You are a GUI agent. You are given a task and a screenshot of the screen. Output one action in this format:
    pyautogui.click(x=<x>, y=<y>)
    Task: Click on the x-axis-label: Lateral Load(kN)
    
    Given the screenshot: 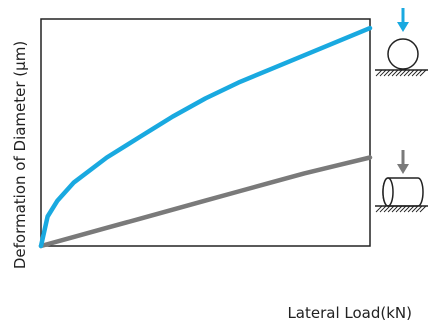 What is the action you would take?
    pyautogui.click(x=349, y=313)
    